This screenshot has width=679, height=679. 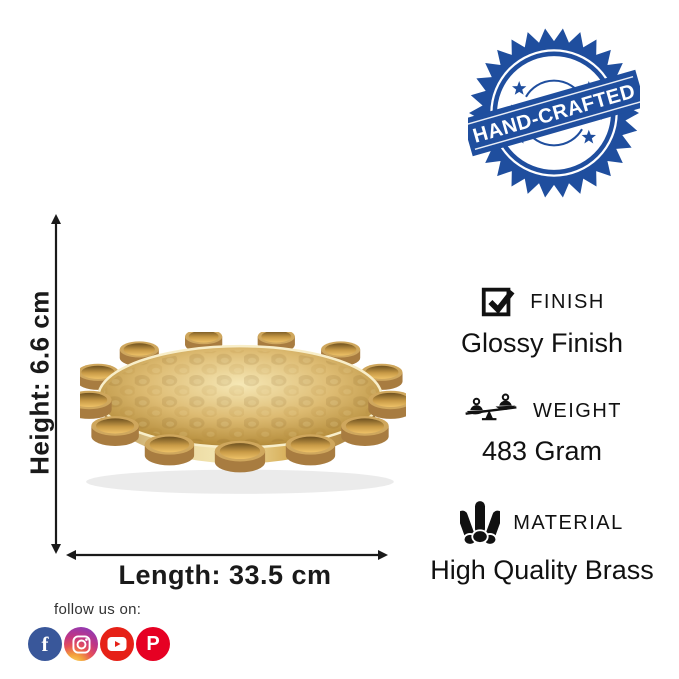 What do you see at coordinates (542, 321) in the screenshot?
I see `feature-finish: FINISH Glossy Finish` at bounding box center [542, 321].